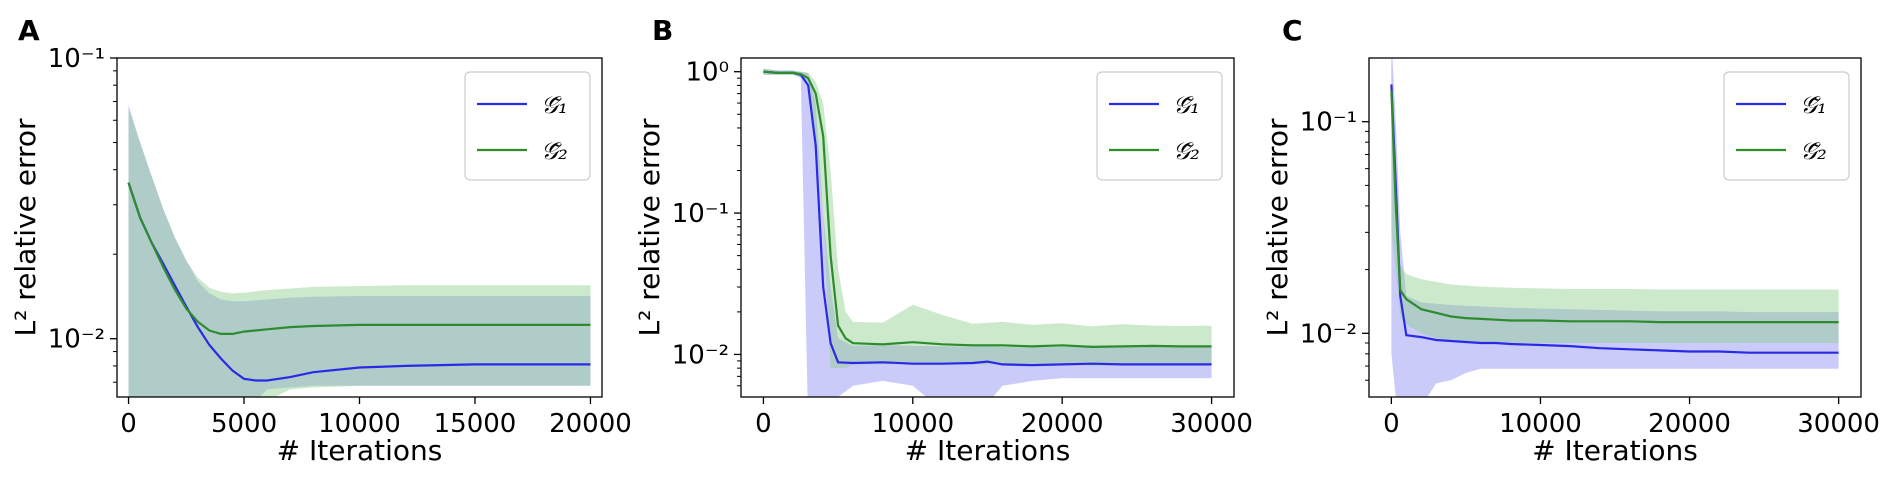 This screenshot has height=485, width=1883. Describe the element at coordinates (244, 424) in the screenshot. I see `x-tick-label: 5000` at that location.